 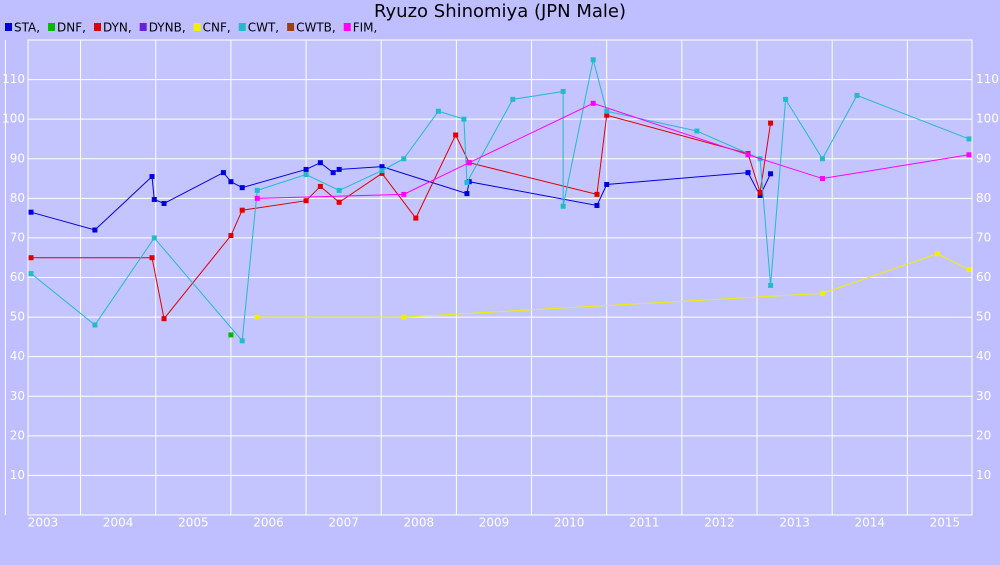 What do you see at coordinates (945, 523) in the screenshot?
I see `x-tick-label: 2015` at bounding box center [945, 523].